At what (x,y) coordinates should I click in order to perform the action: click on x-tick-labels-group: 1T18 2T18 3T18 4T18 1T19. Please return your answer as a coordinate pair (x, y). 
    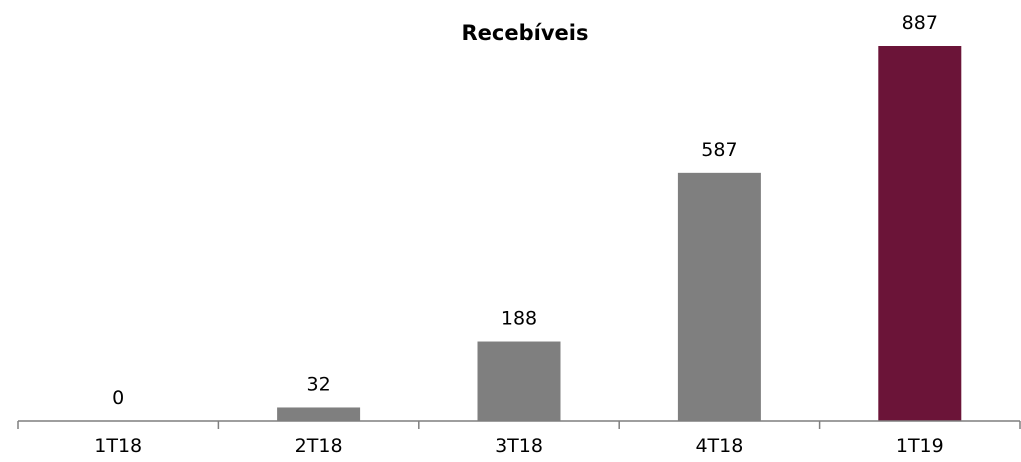
    Looking at the image, I should click on (518, 446).